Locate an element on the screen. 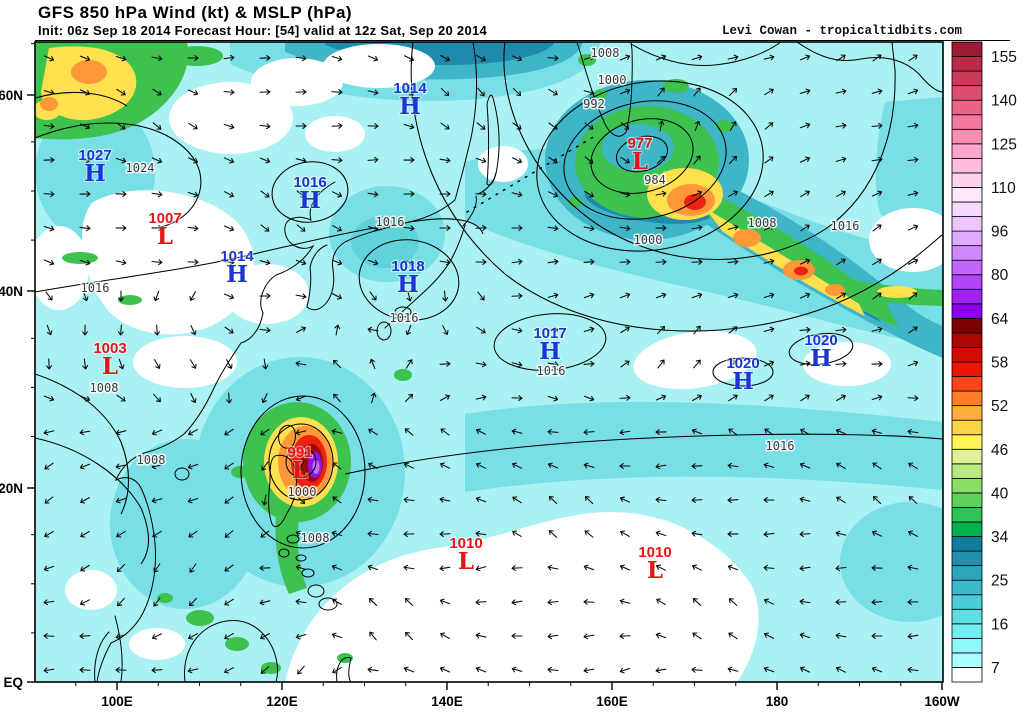 The image size is (1024, 720). pressure-value: 1007 is located at coordinates (164, 218).